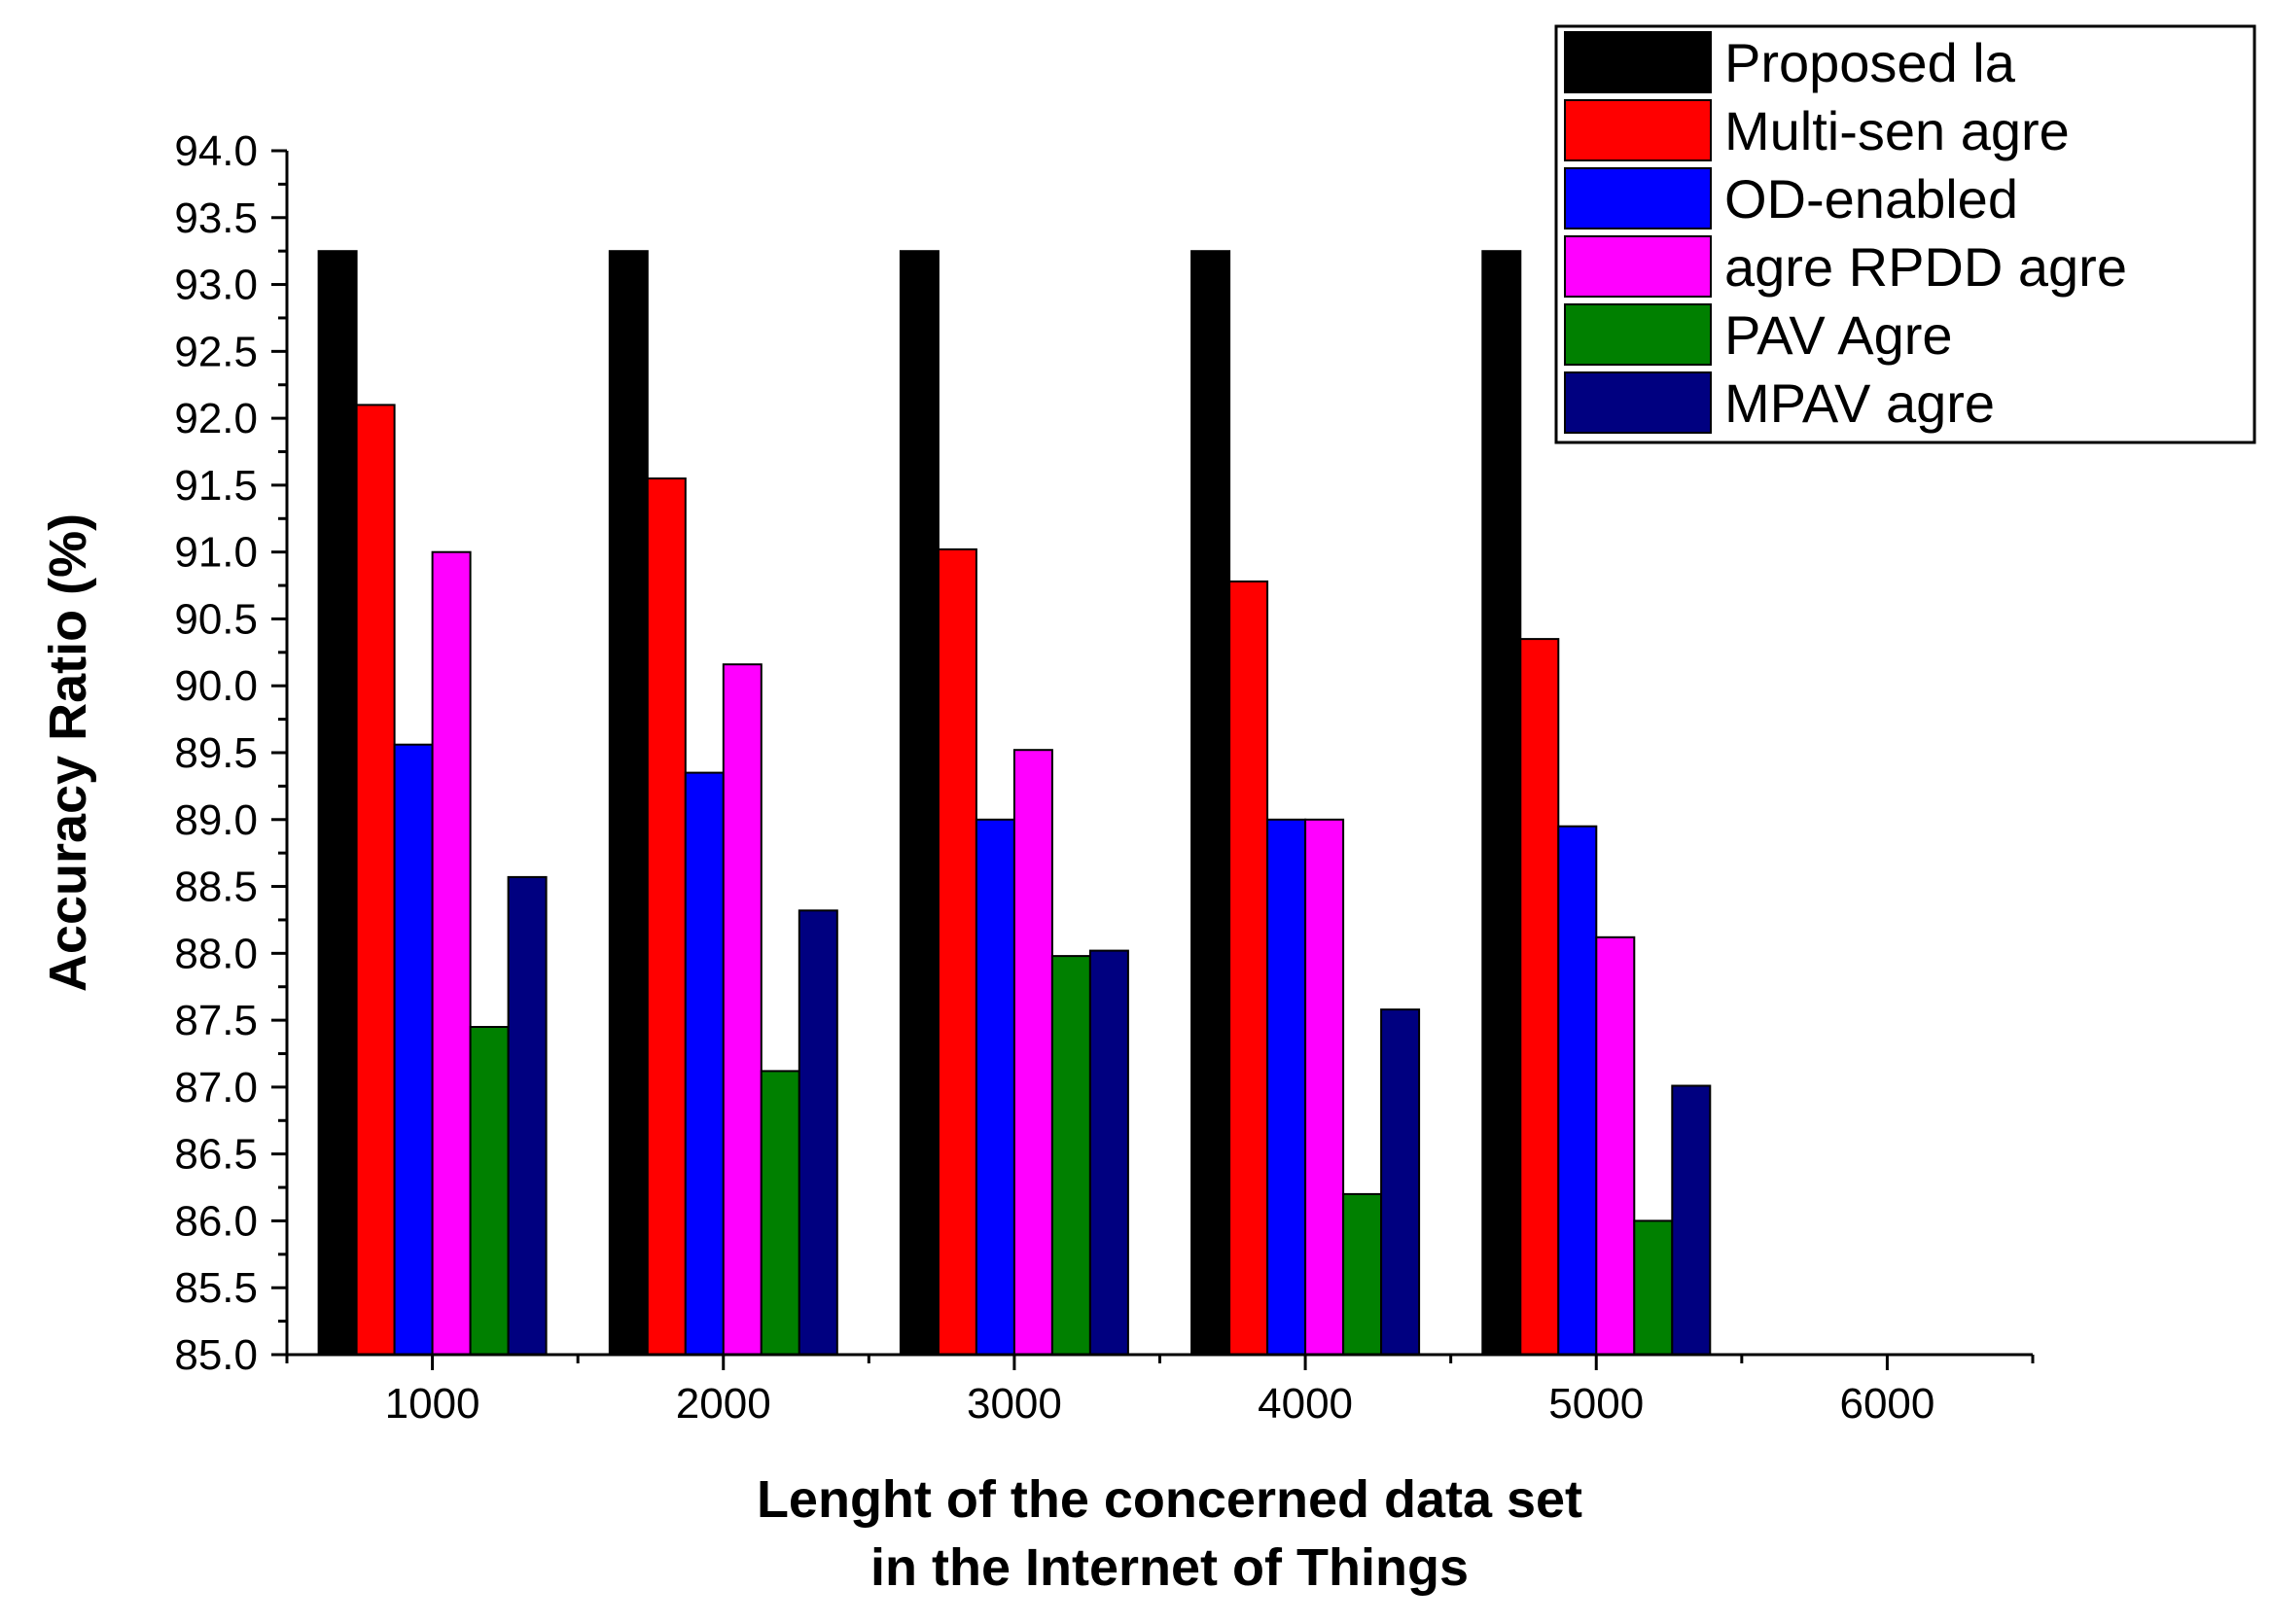  I want to click on bar-od-enabled-2000, so click(704, 1063).